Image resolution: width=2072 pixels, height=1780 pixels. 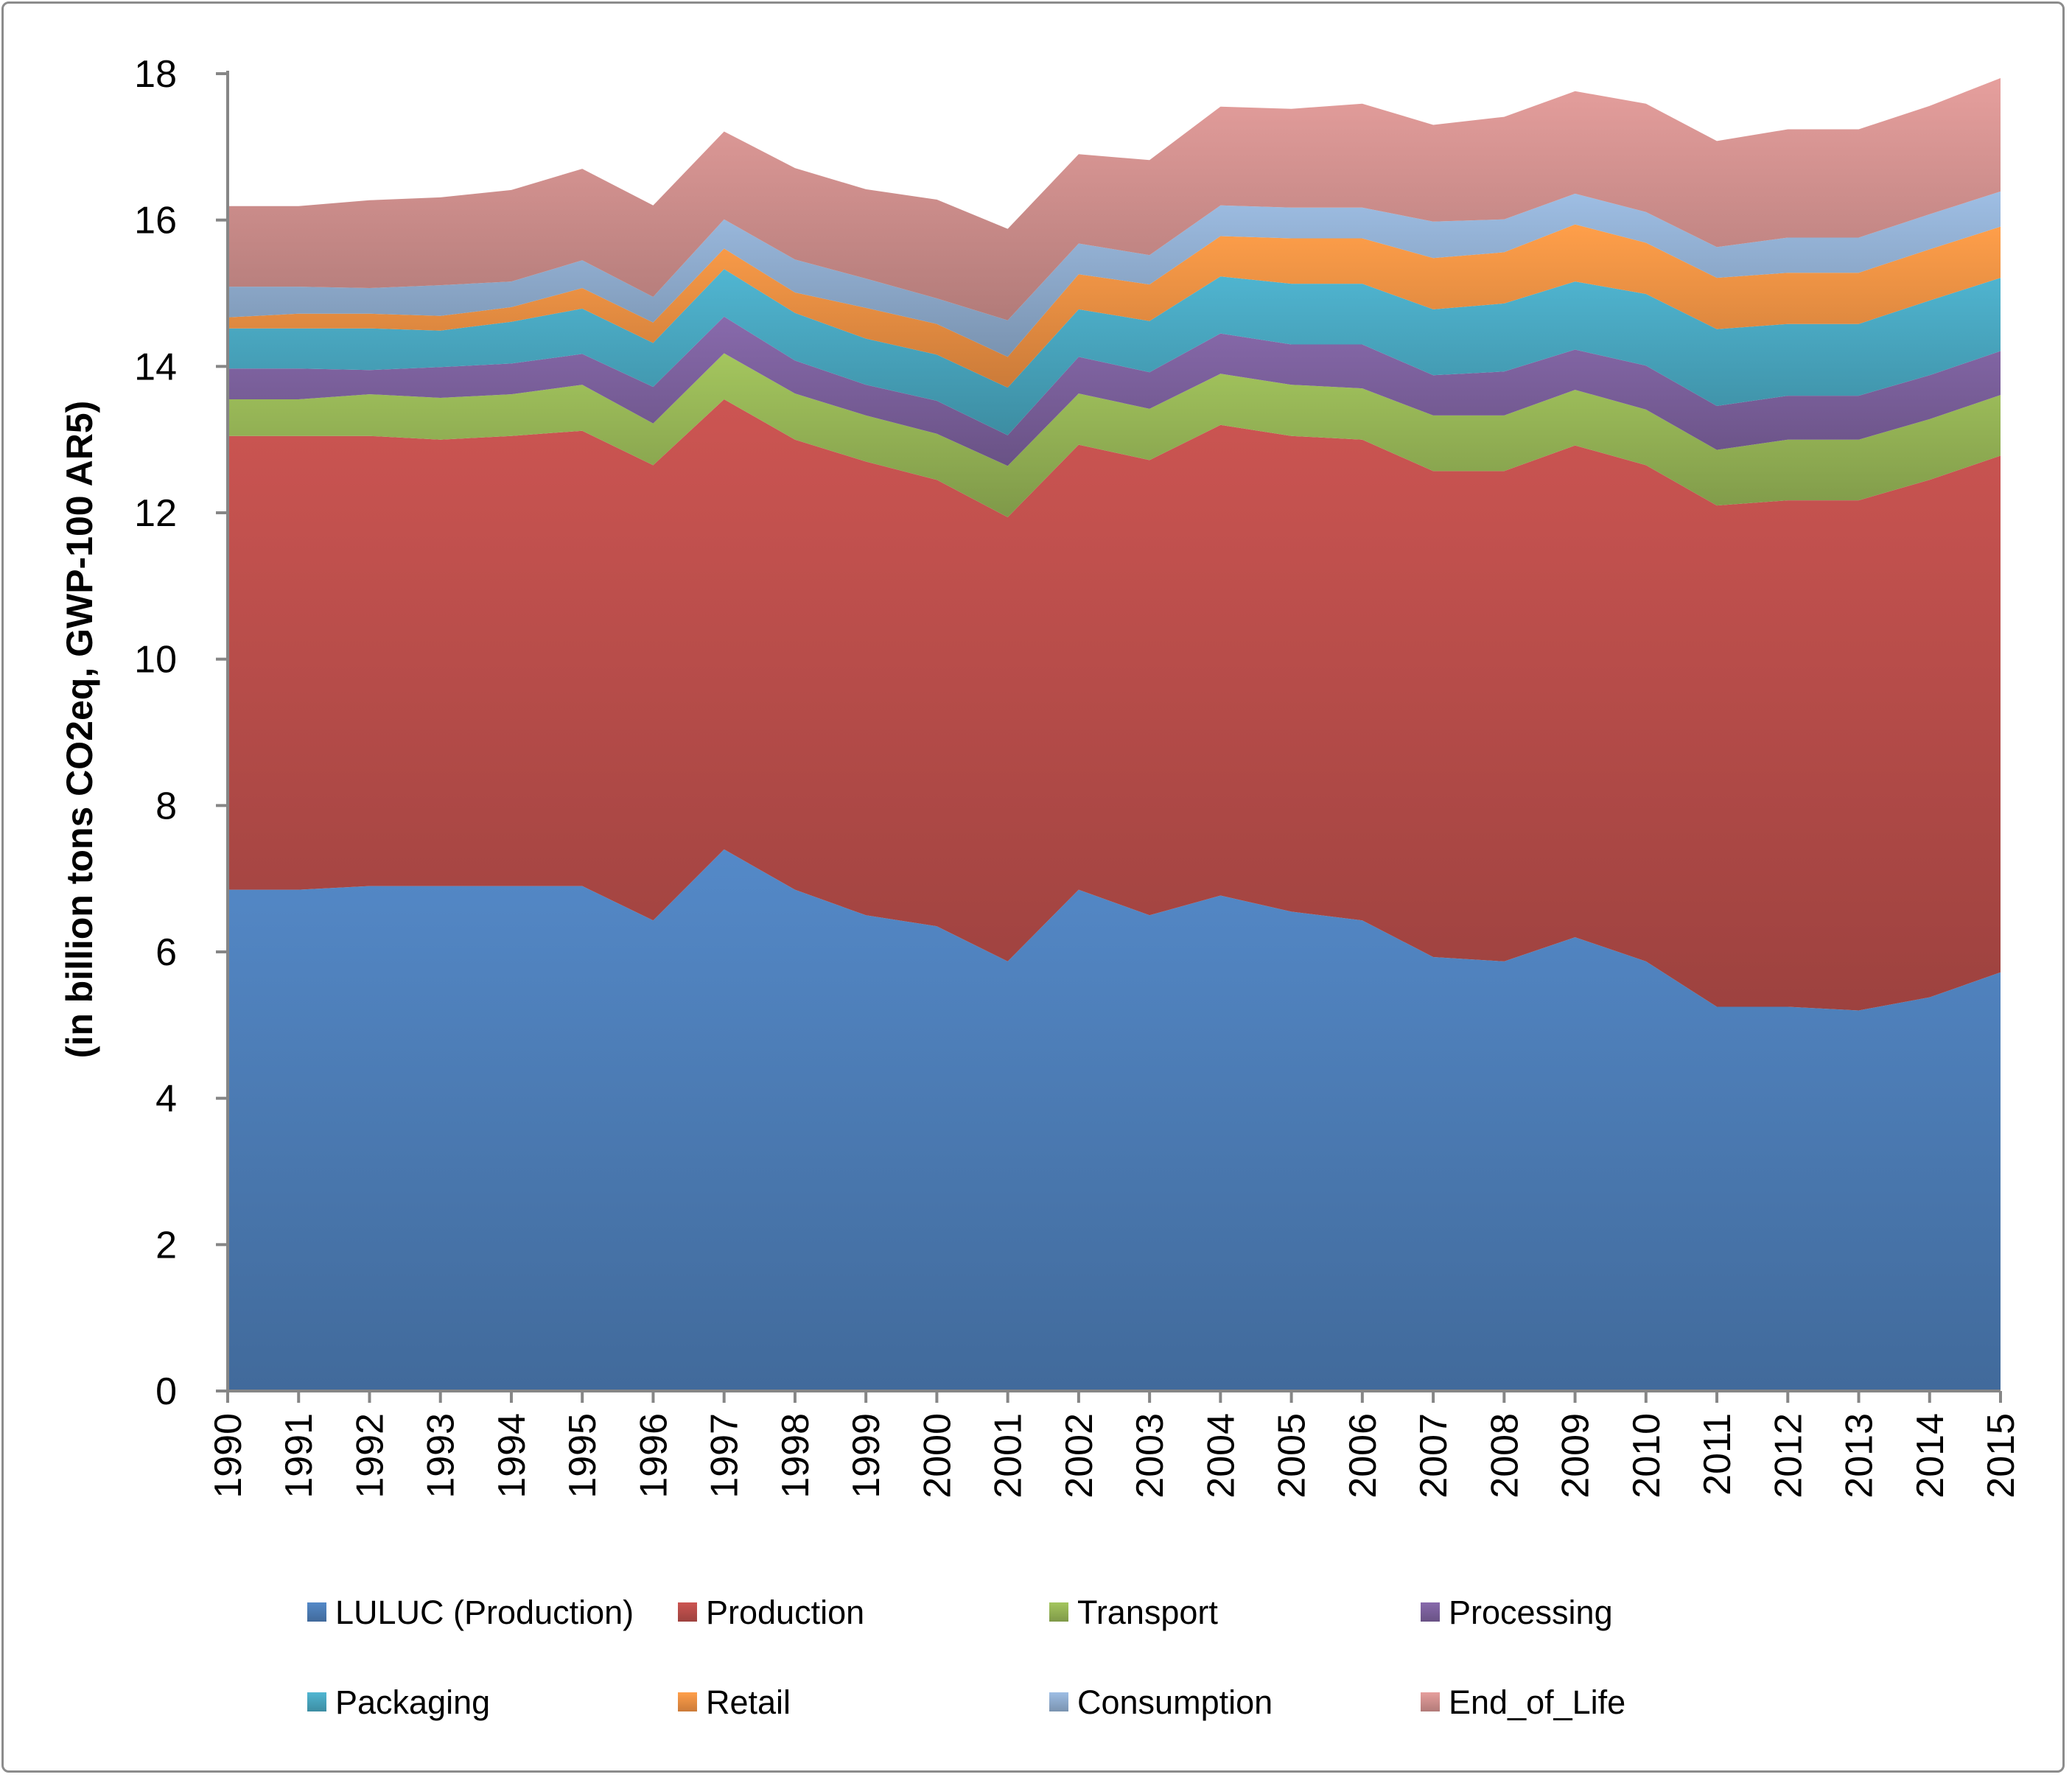 I want to click on legend-item-processing: Processing, so click(x=1517, y=1612).